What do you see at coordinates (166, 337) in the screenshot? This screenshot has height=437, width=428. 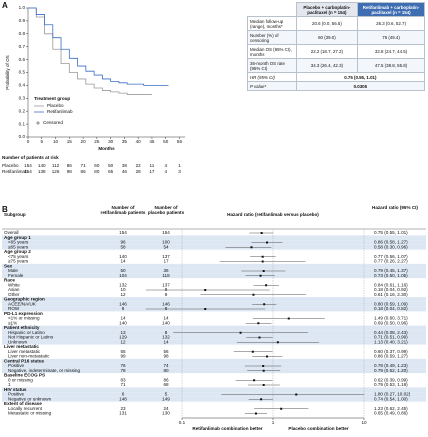 I see `n-placebo: 132` at bounding box center [166, 337].